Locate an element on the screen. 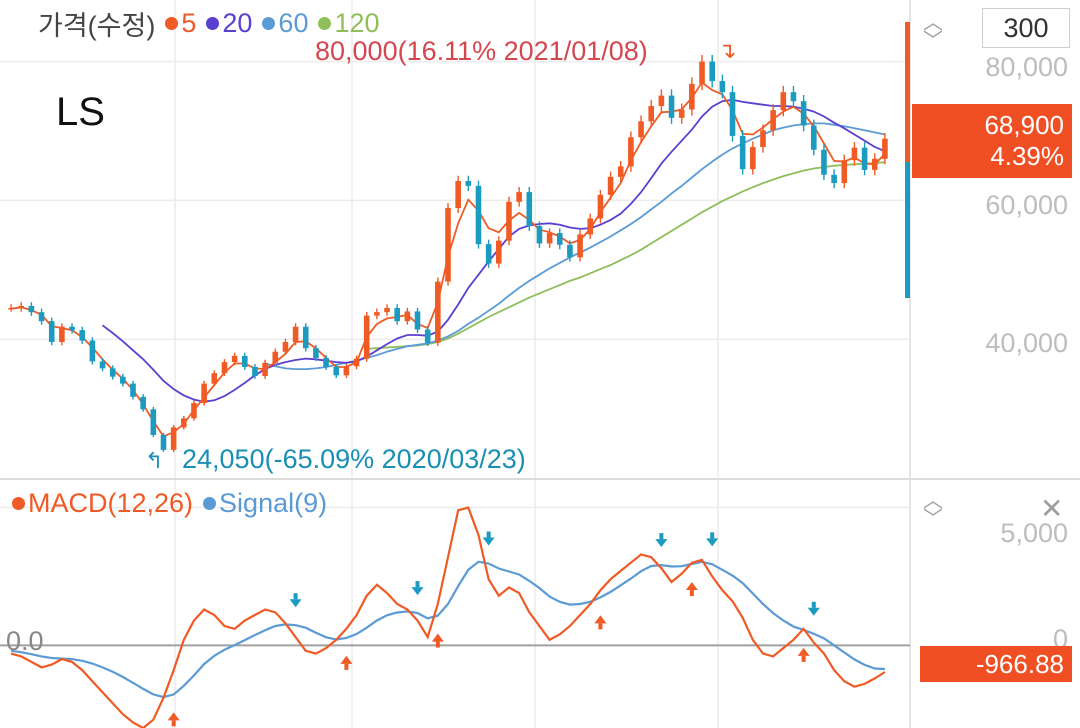 The image size is (1080, 728). signal-label: Signal(9) is located at coordinates (273, 503).